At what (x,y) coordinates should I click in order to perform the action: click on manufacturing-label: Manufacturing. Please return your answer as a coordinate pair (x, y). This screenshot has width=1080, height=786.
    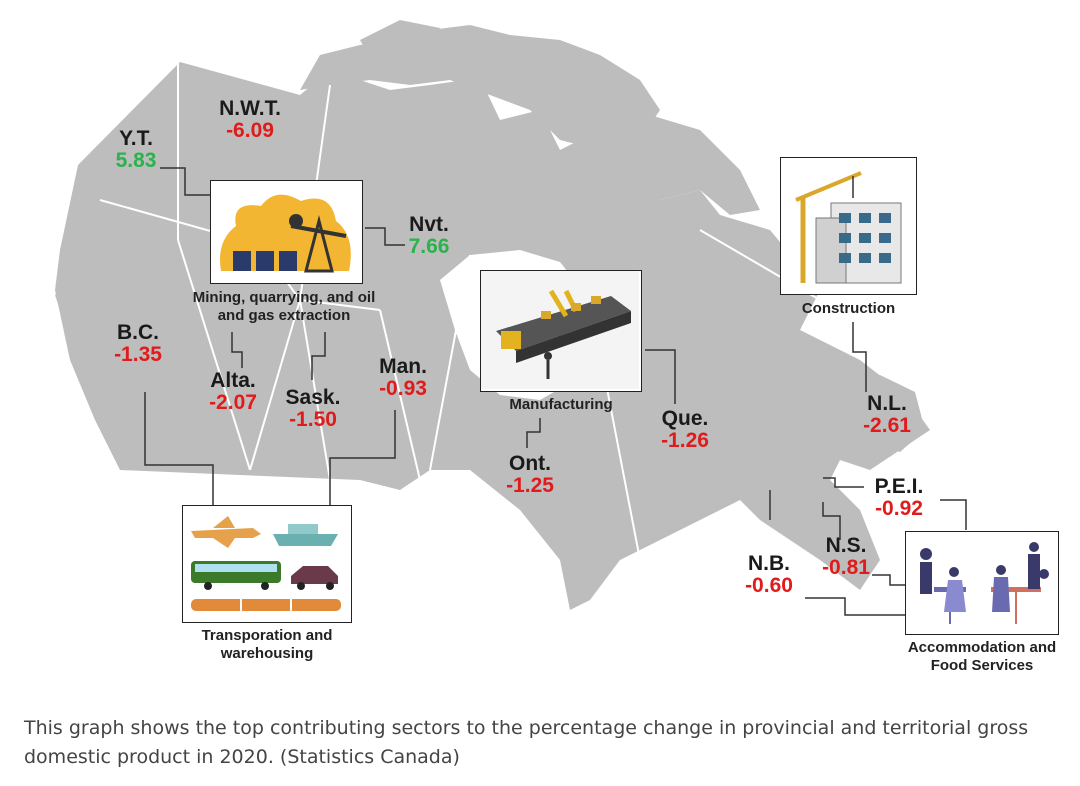
    Looking at the image, I should click on (561, 404).